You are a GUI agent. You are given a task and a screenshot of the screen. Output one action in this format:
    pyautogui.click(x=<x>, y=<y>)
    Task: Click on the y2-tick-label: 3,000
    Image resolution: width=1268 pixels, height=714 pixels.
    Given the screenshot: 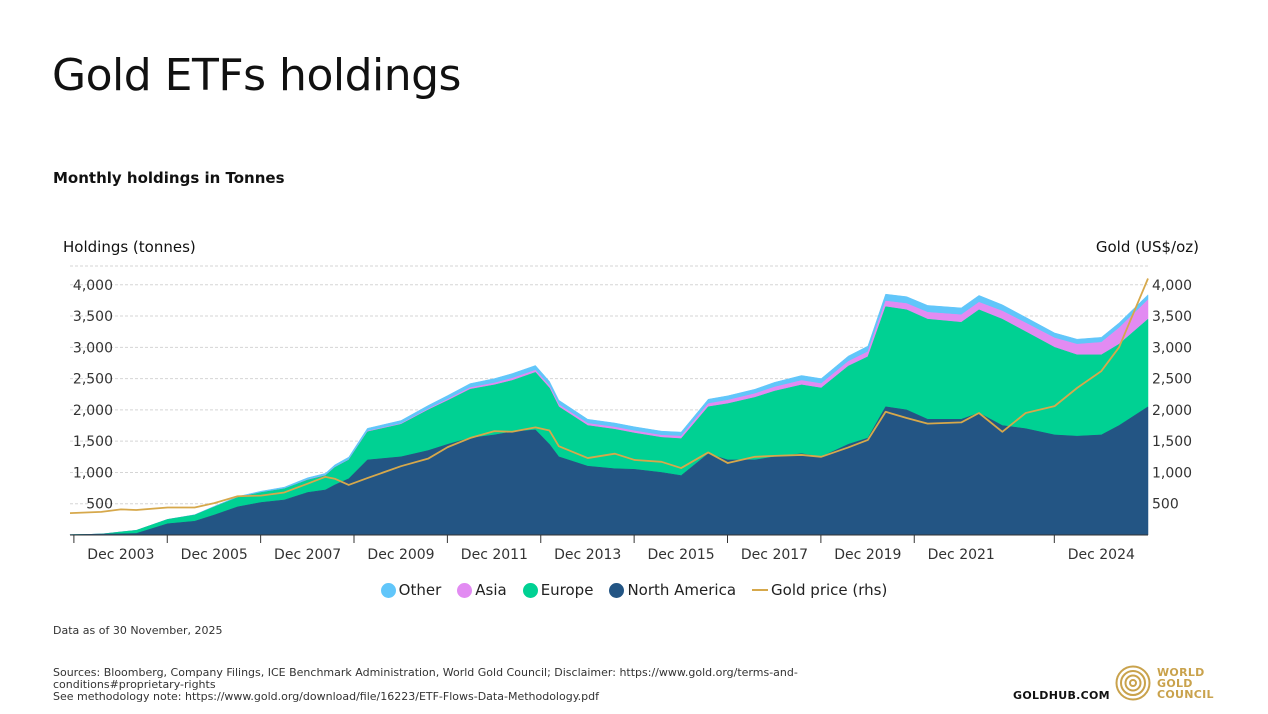 What is the action you would take?
    pyautogui.click(x=1172, y=348)
    